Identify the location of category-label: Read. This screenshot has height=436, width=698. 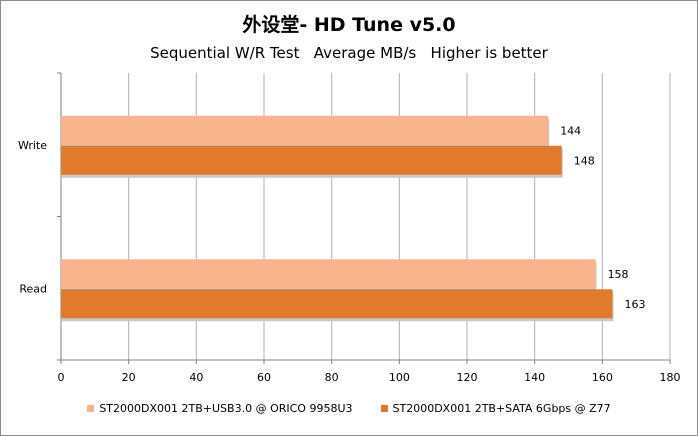
(33, 288).